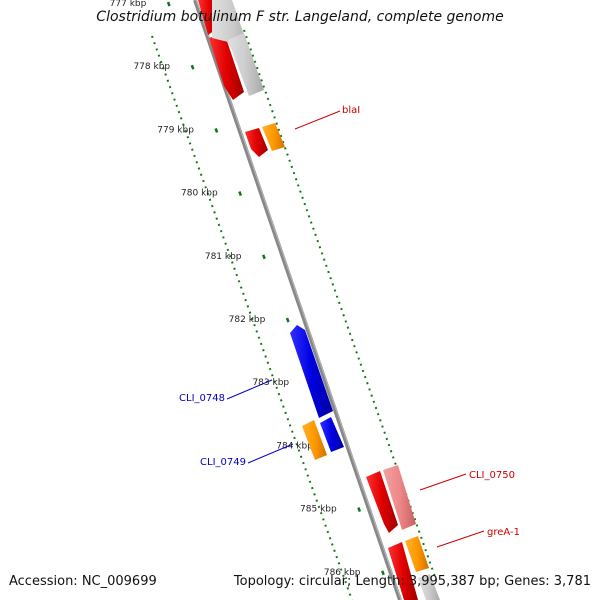 Image resolution: width=600 pixels, height=600 pixels. Describe the element at coordinates (128, 4) in the screenshot. I see `tick-label: 777 kbp` at that location.